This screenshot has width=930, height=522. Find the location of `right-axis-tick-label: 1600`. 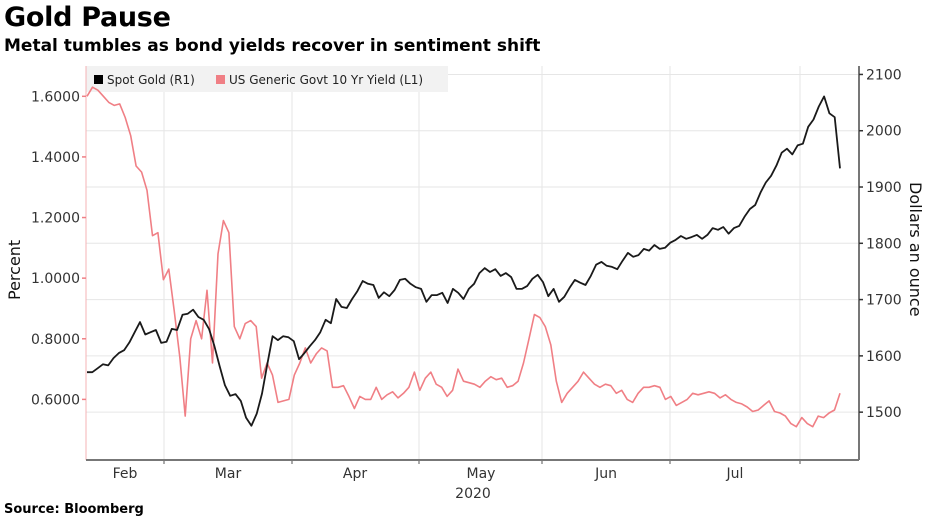

right-axis-tick-label: 1600 is located at coordinates (884, 357).